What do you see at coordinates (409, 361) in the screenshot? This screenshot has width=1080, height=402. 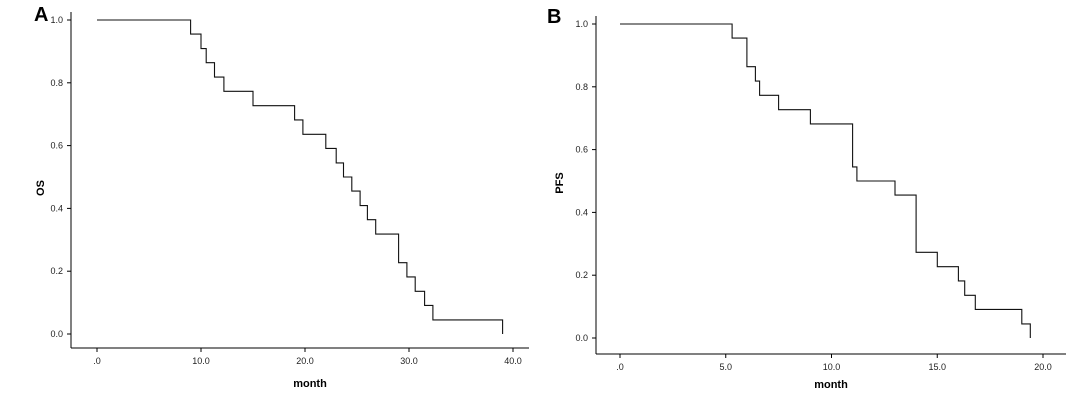 I see `x-tick-label: 30.0` at bounding box center [409, 361].